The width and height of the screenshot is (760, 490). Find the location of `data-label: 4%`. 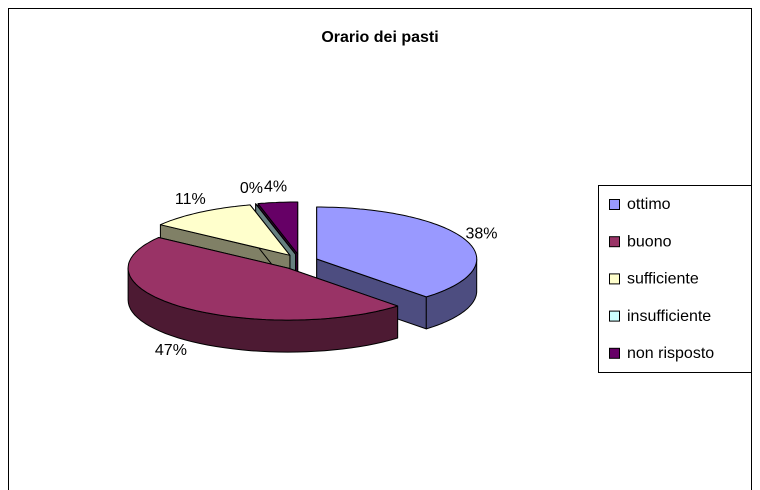

data-label: 4% is located at coordinates (275, 186).